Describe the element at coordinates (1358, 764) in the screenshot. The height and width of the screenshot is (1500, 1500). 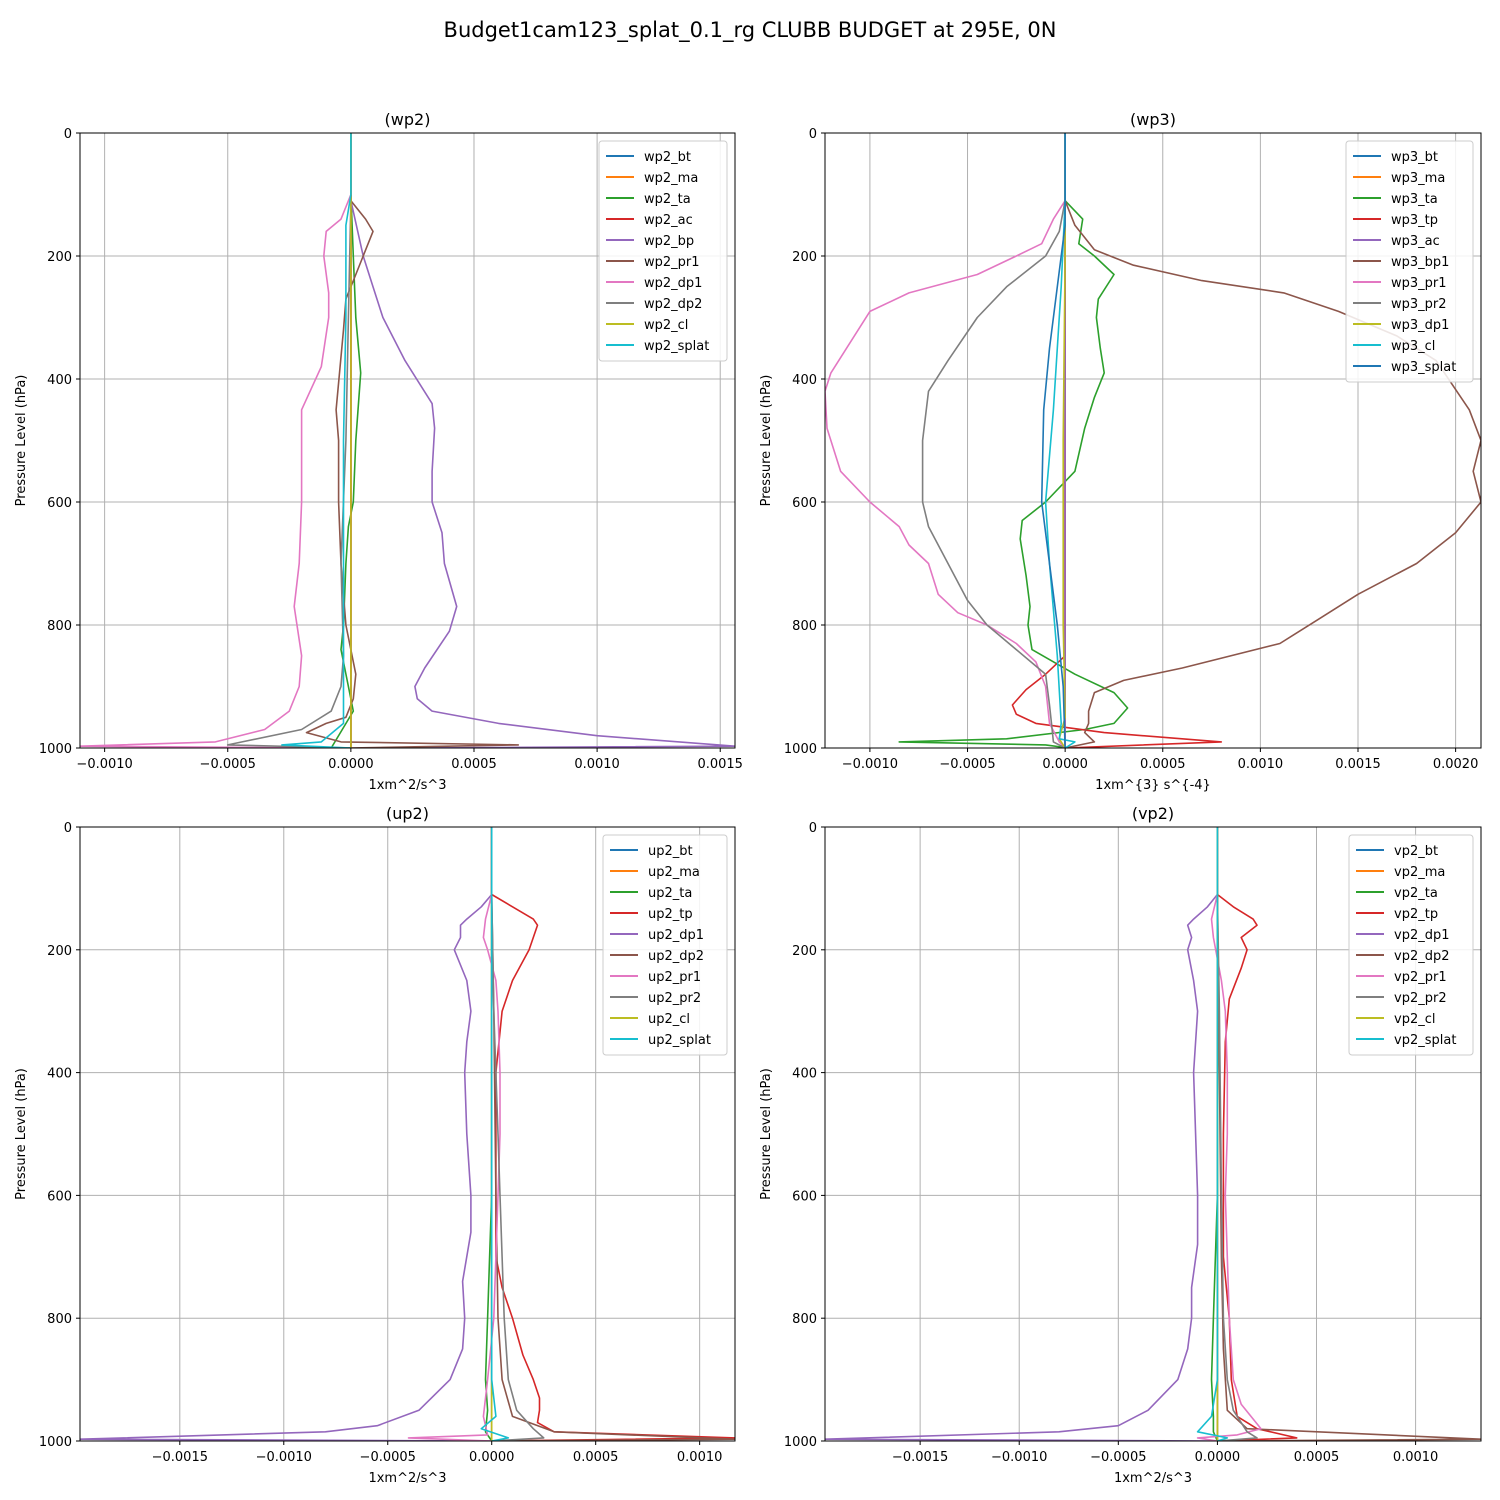
I see `x-tick-label: 0.0015` at that location.